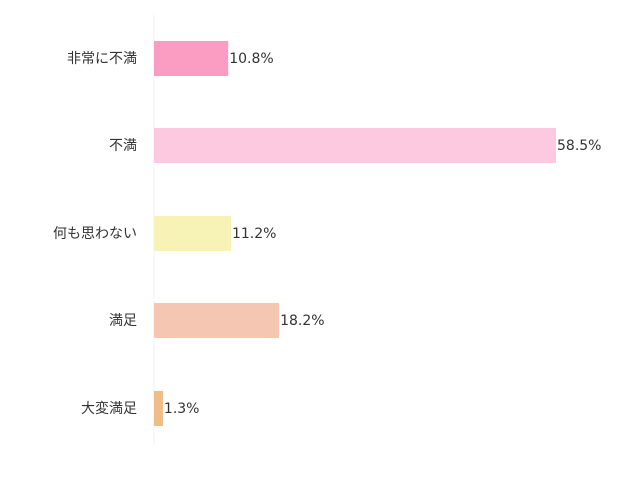 The image size is (640, 485). I want to click on category-row: 非常に不満 10.8%, so click(170, 58).